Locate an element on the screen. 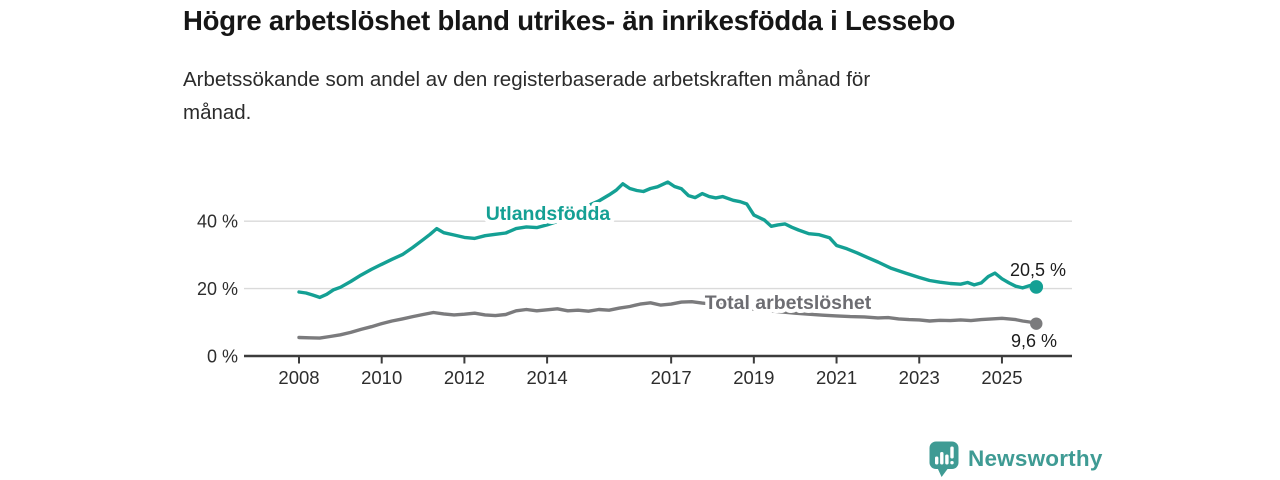 This screenshot has width=1280, height=480. chart-subtitle-line-2: månad. is located at coordinates (217, 112).